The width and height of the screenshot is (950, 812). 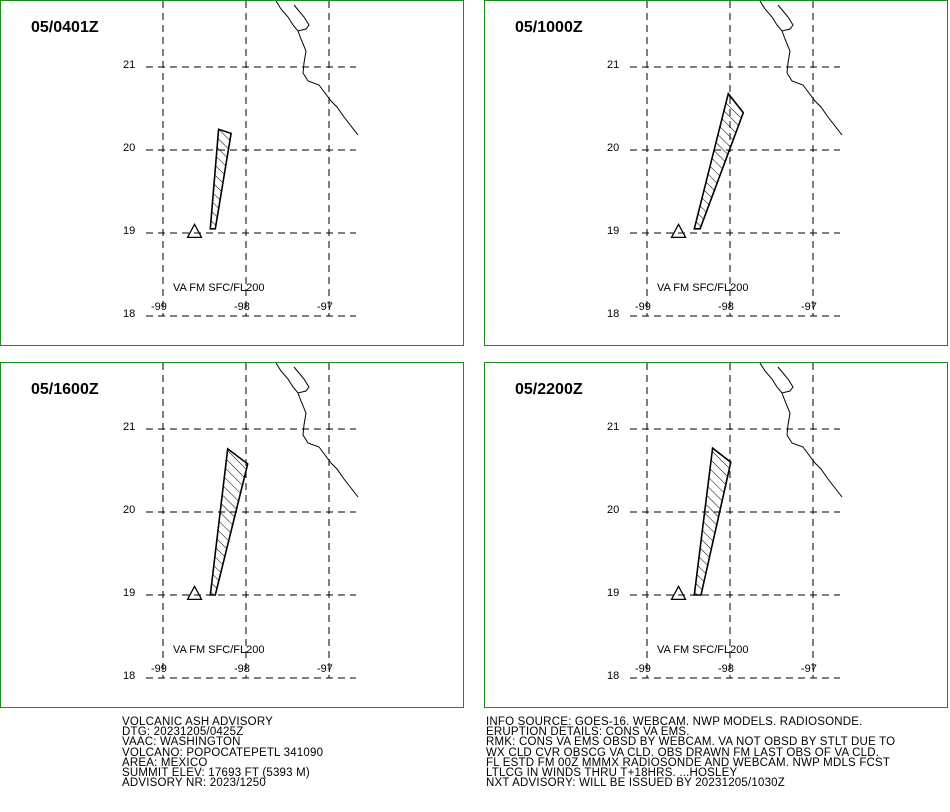 I want to click on panel-time-label: 05/1000Z, so click(x=549, y=27).